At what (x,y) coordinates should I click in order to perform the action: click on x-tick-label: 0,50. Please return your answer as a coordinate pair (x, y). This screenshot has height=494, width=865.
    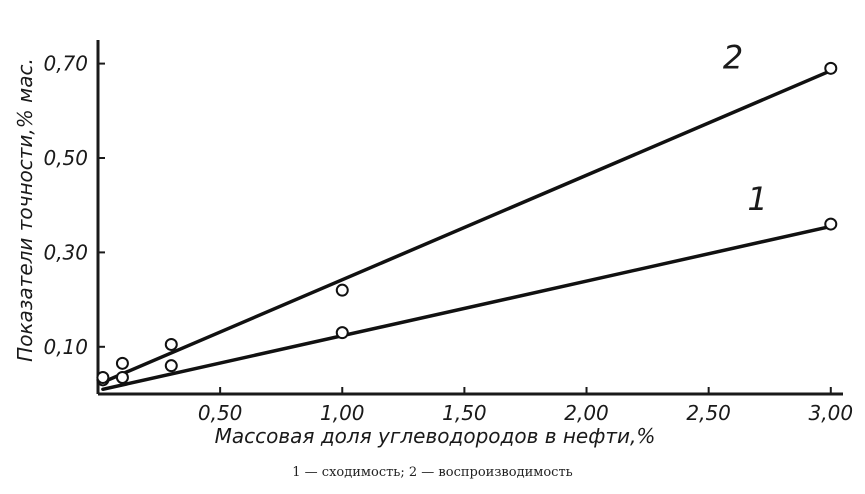
    Looking at the image, I should click on (220, 413).